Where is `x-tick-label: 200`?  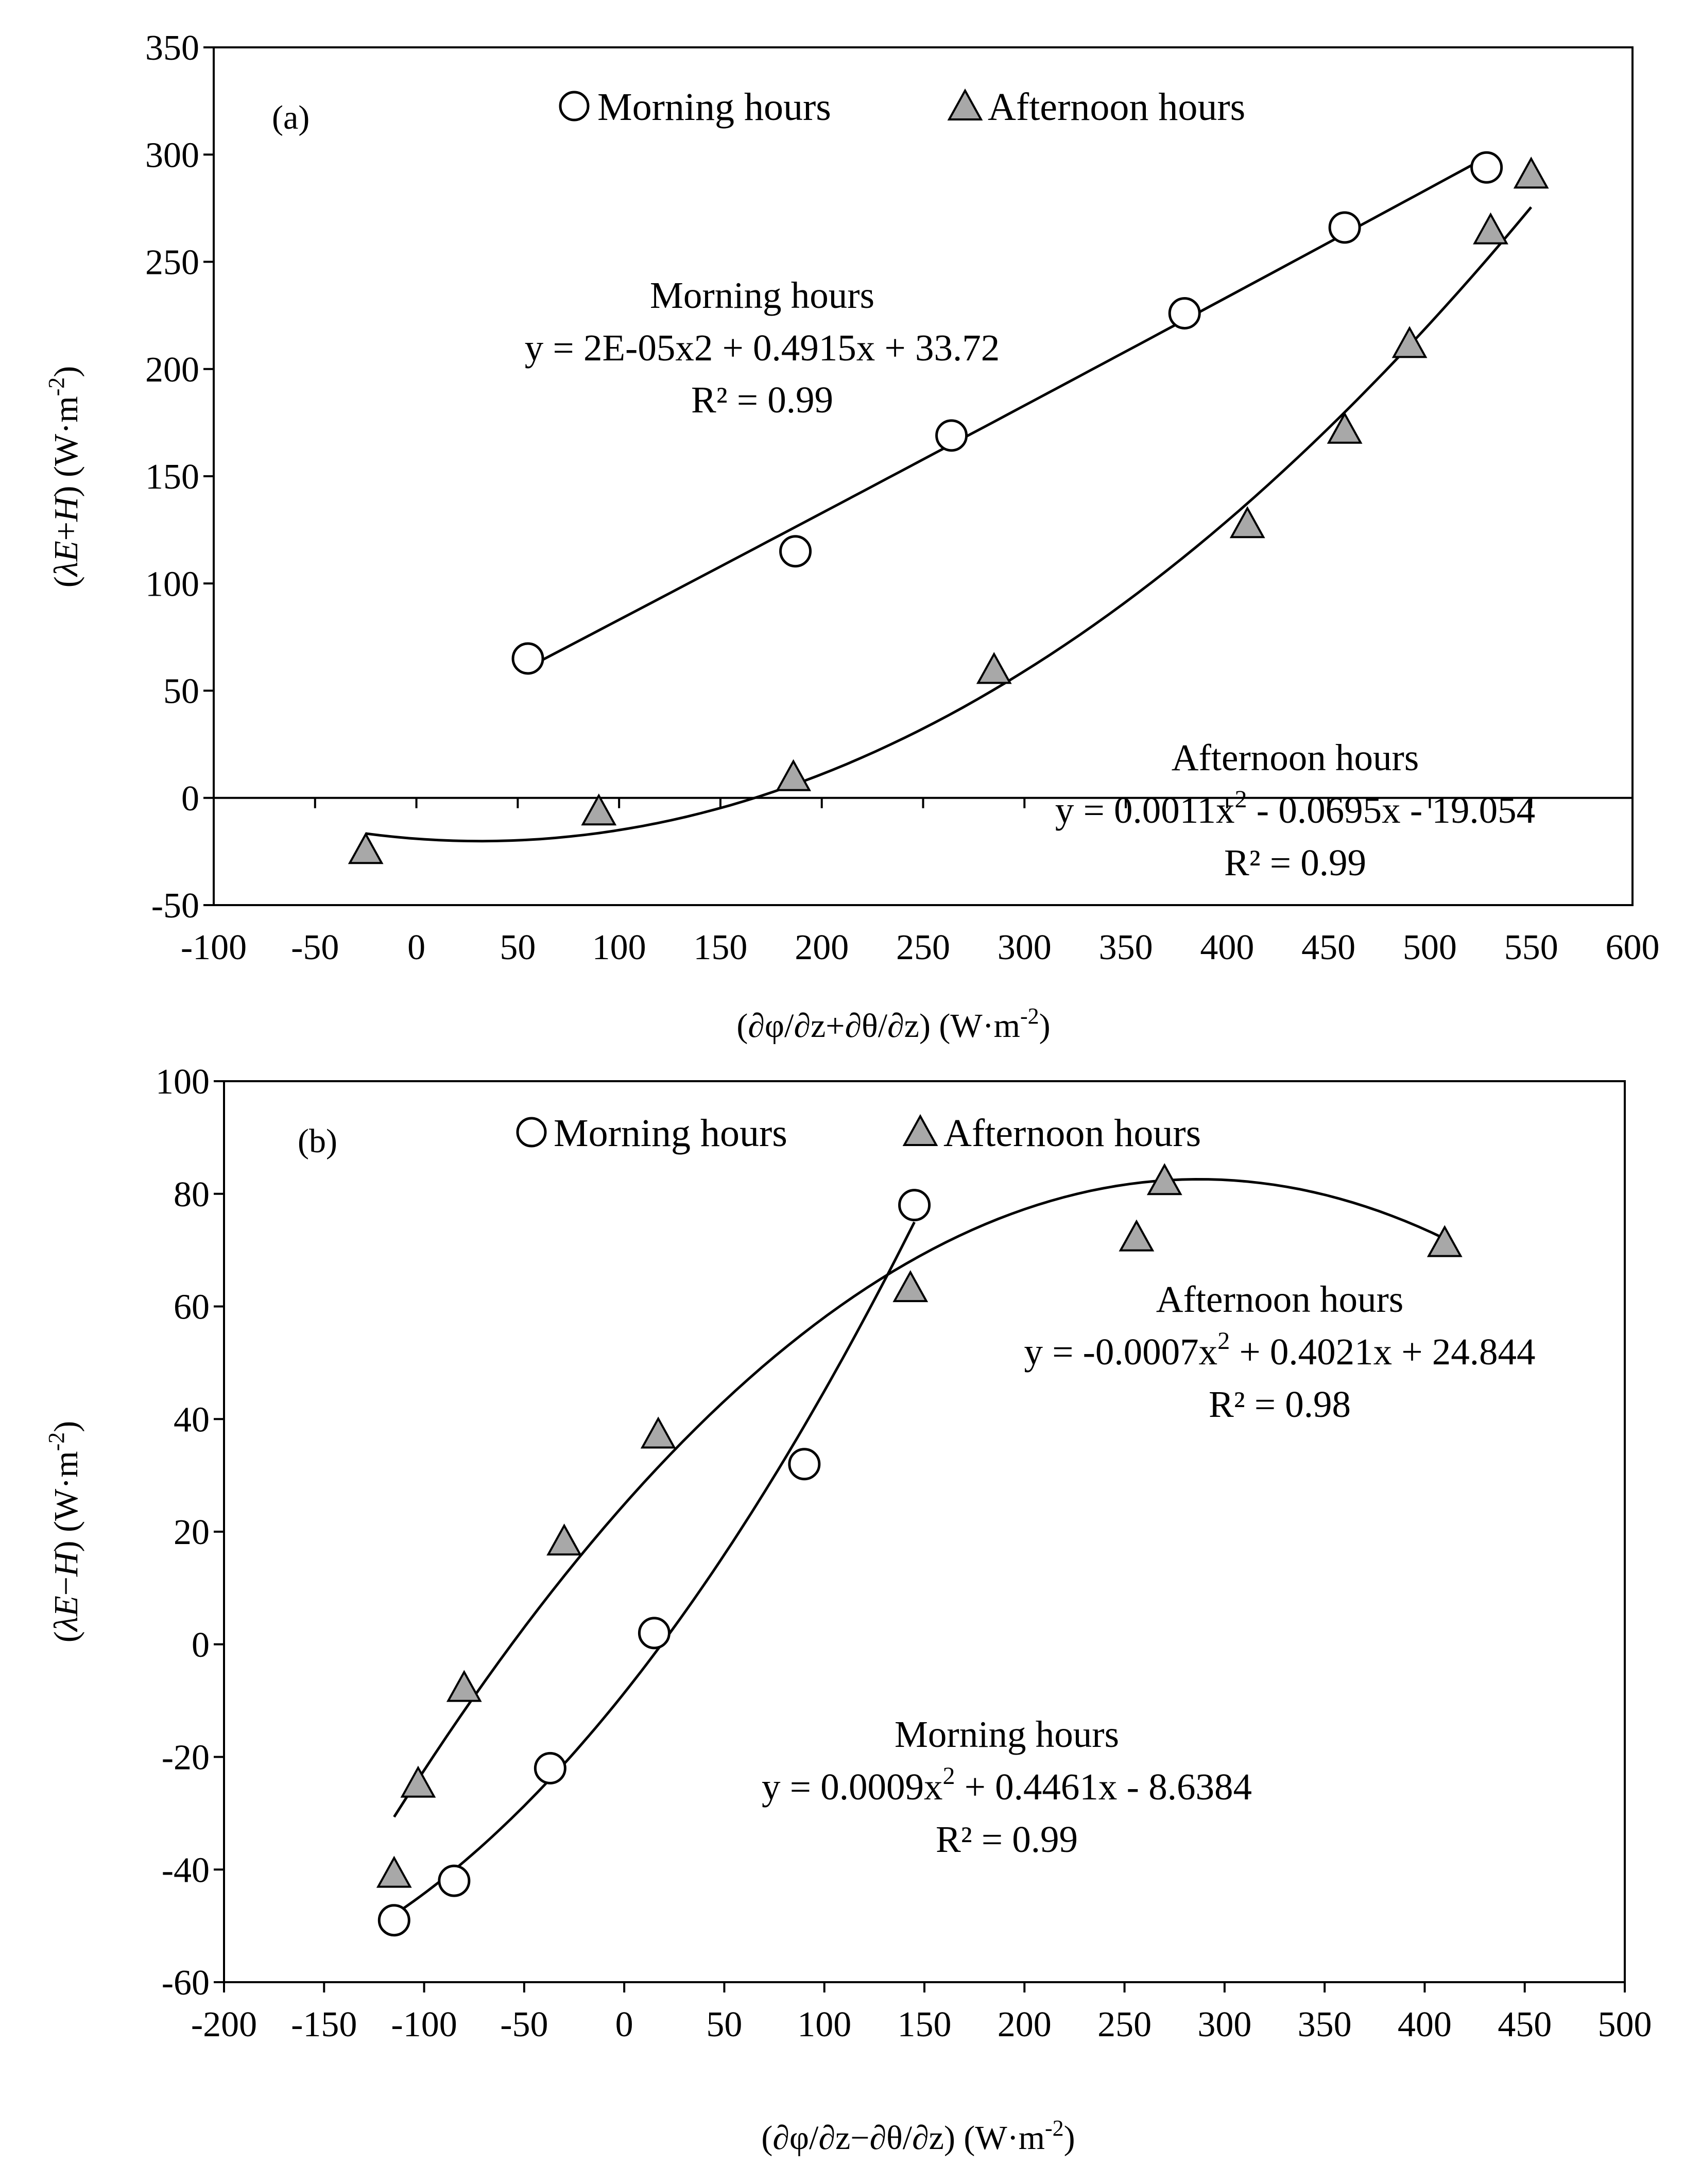 x-tick-label: 200 is located at coordinates (1025, 2024).